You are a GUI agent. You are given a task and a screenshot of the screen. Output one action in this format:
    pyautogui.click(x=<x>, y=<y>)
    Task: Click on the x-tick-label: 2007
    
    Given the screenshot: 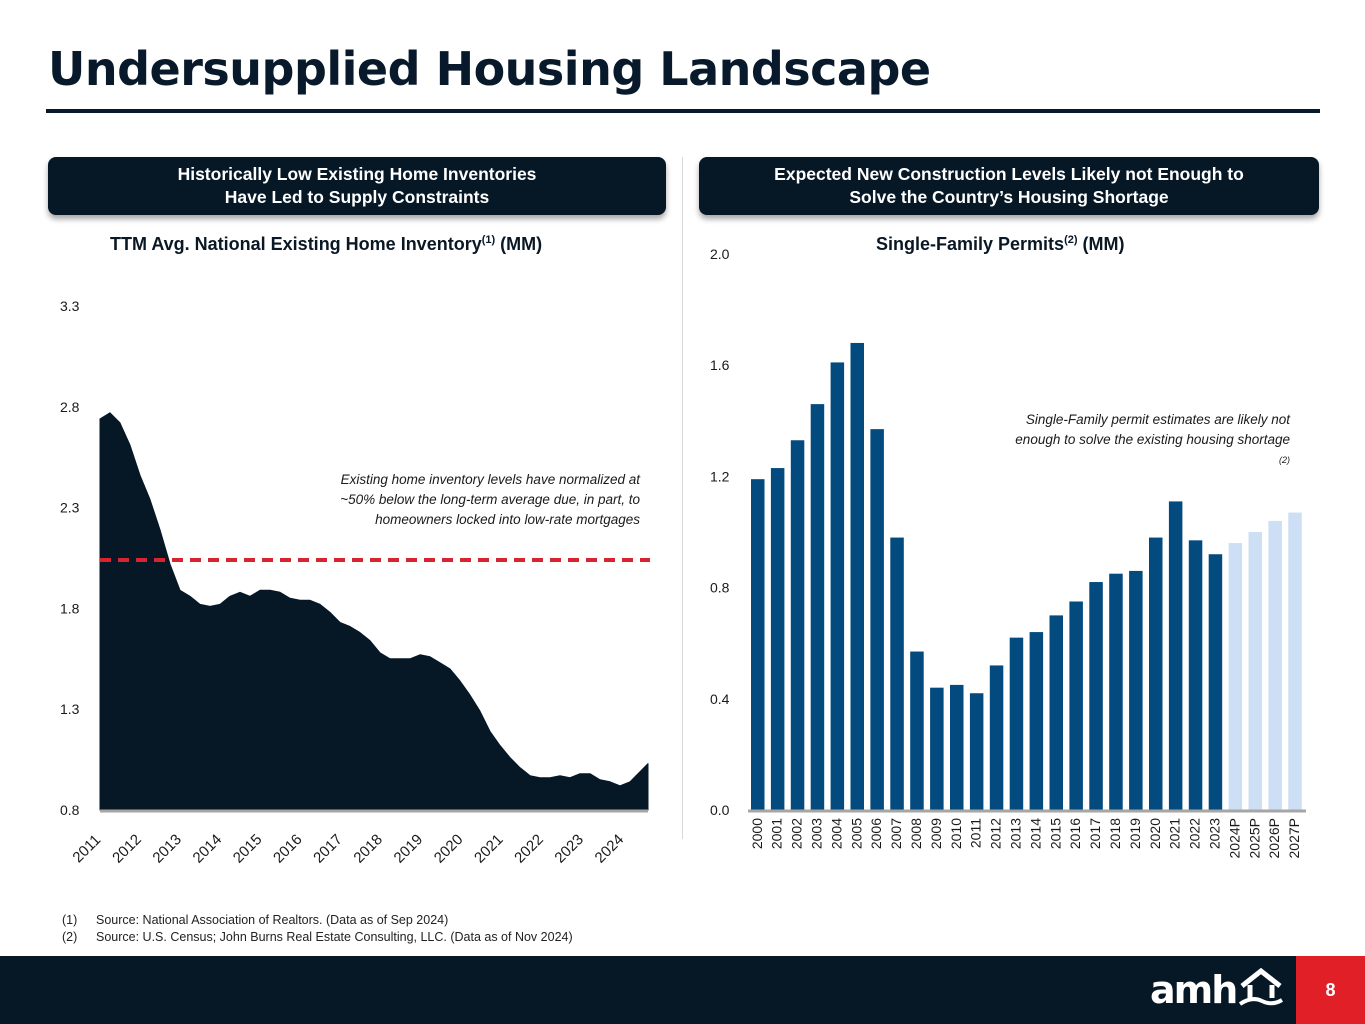 What is the action you would take?
    pyautogui.click(x=896, y=833)
    